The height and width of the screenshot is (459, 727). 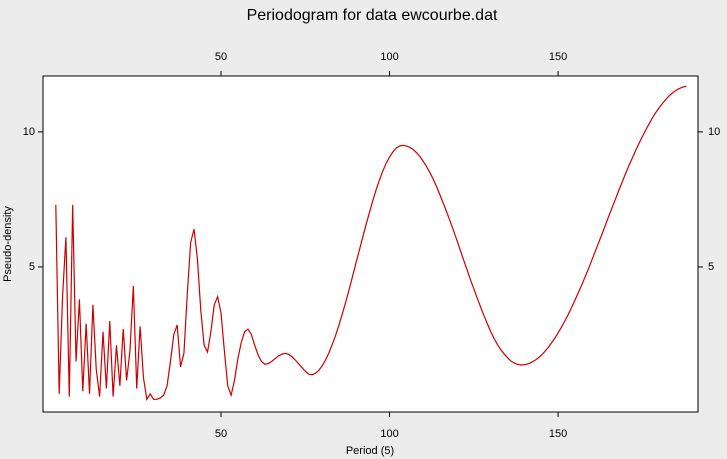 What do you see at coordinates (389, 434) in the screenshot?
I see `x-tick-label: 100` at bounding box center [389, 434].